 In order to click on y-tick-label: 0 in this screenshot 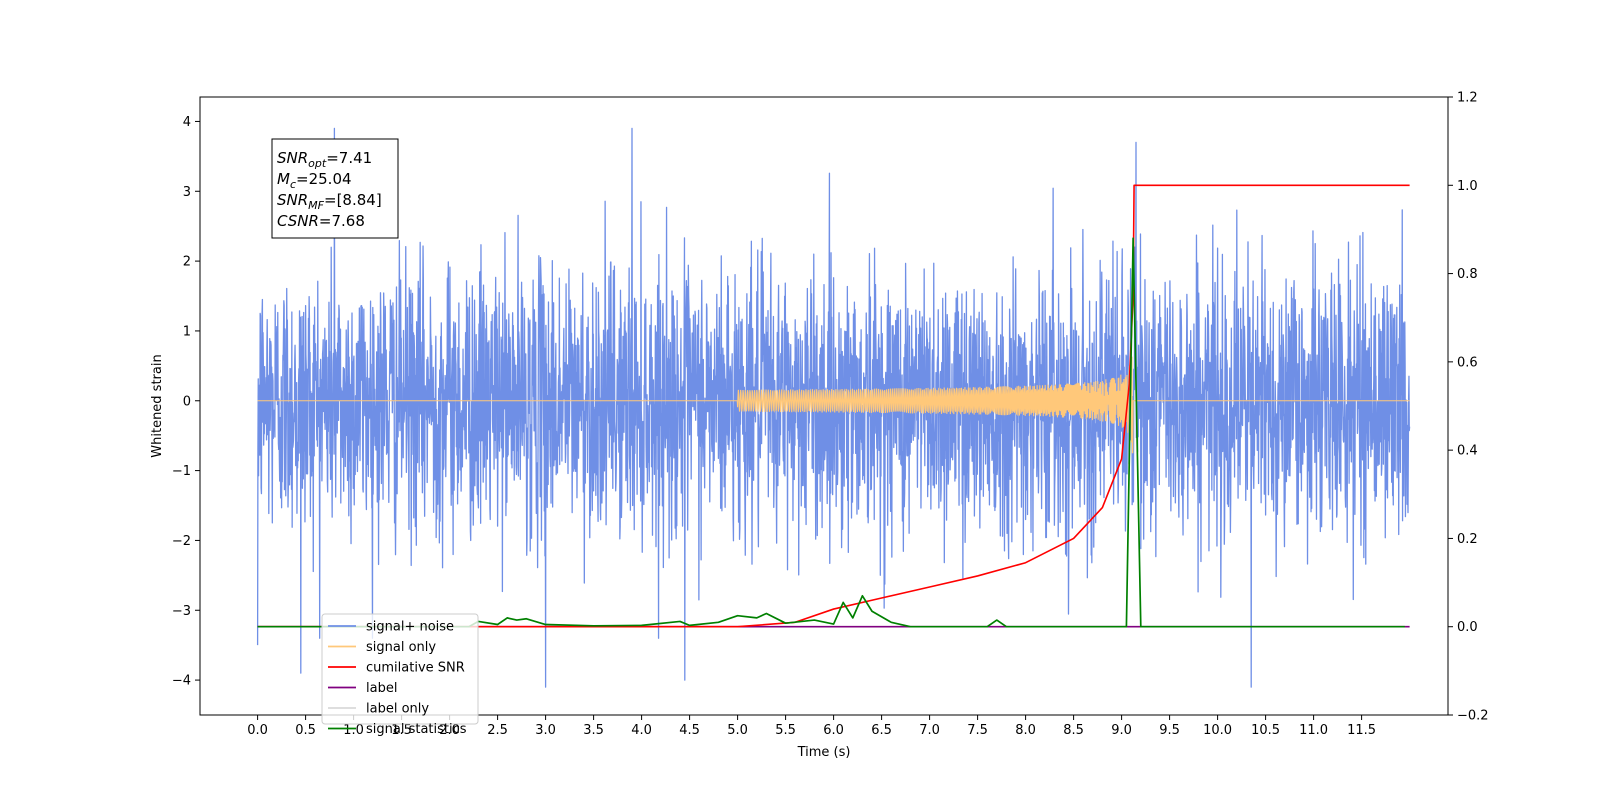, I will do `click(187, 401)`.